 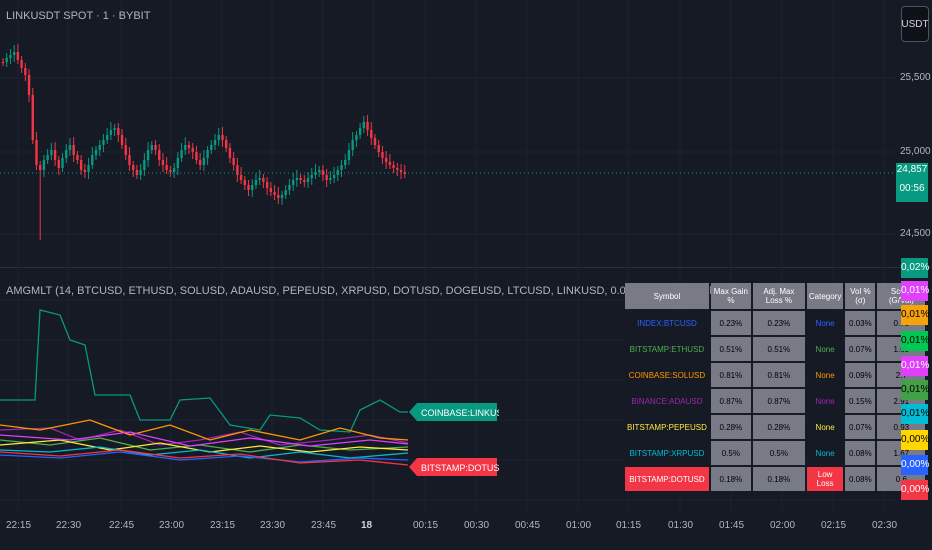 What do you see at coordinates (460, 468) in the screenshot?
I see `line-label-bottom-text: BITSTAMP:DOTUSD` at bounding box center [460, 468].